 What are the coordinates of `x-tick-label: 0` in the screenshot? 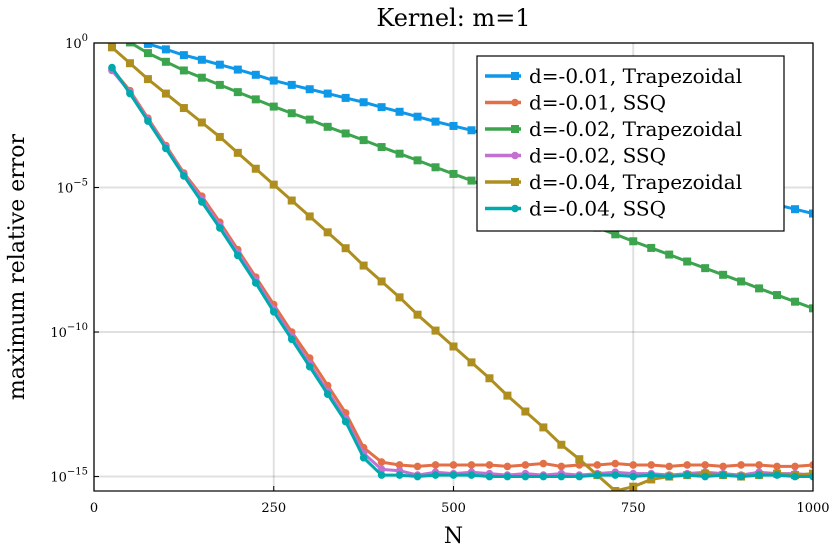 It's located at (94, 508).